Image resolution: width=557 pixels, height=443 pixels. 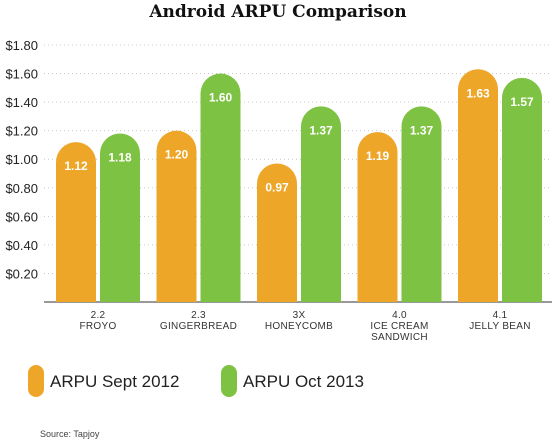 I want to click on data-label: 1.19, so click(x=378, y=156).